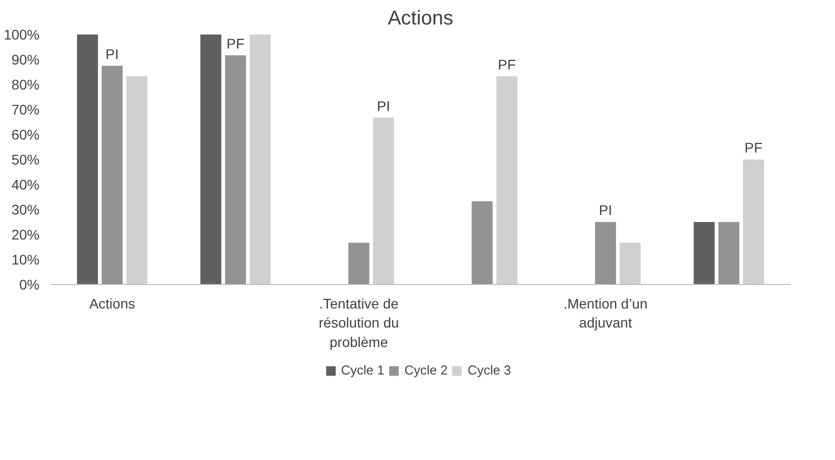 Image resolution: width=835 pixels, height=460 pixels. I want to click on x-tick-label: .Tentative de résolution du problème, so click(358, 323).